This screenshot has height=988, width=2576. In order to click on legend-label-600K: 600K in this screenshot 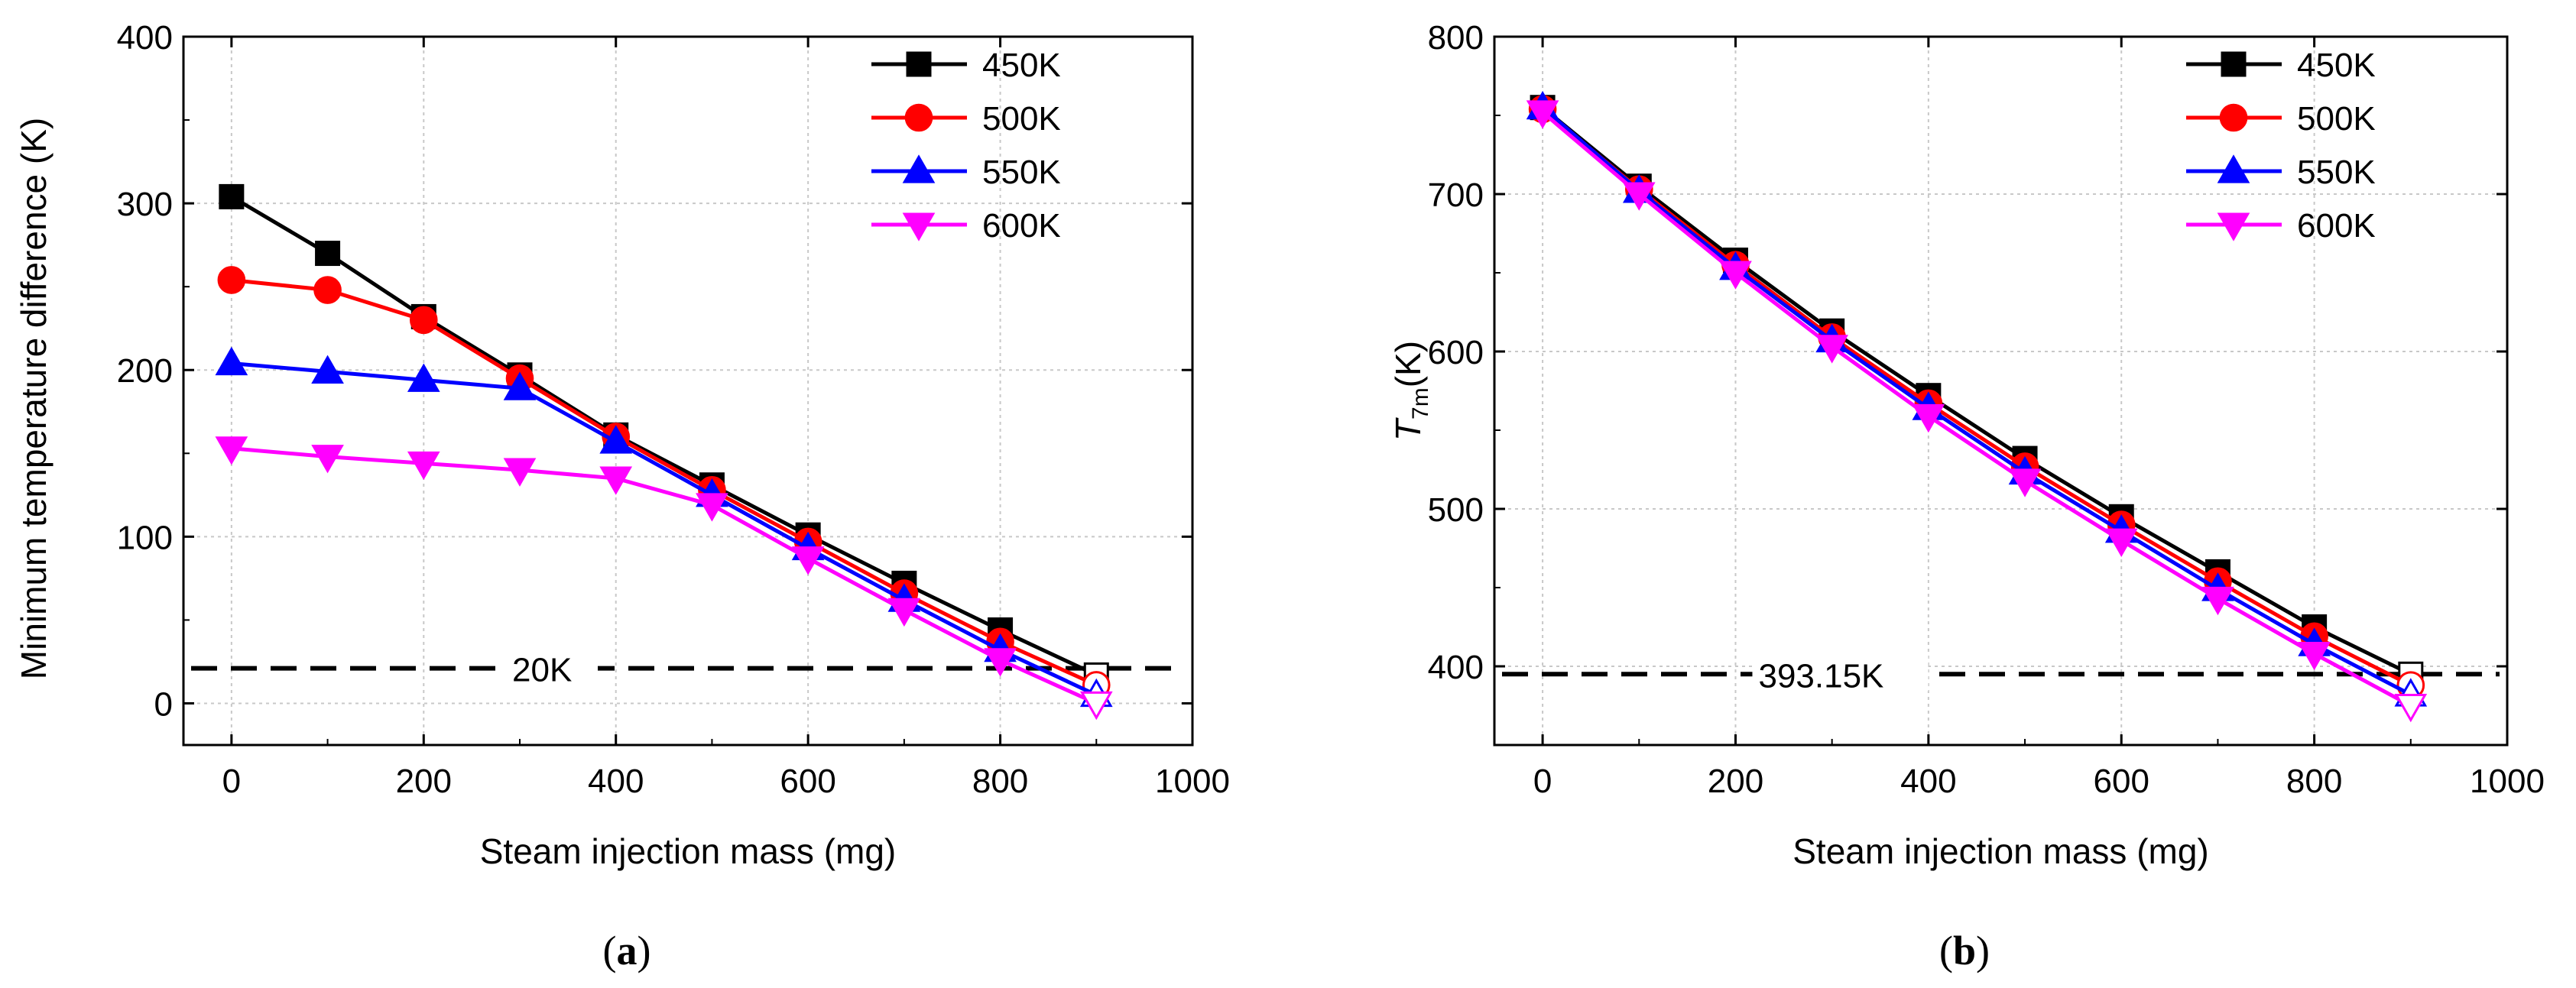, I will do `click(1021, 226)`.